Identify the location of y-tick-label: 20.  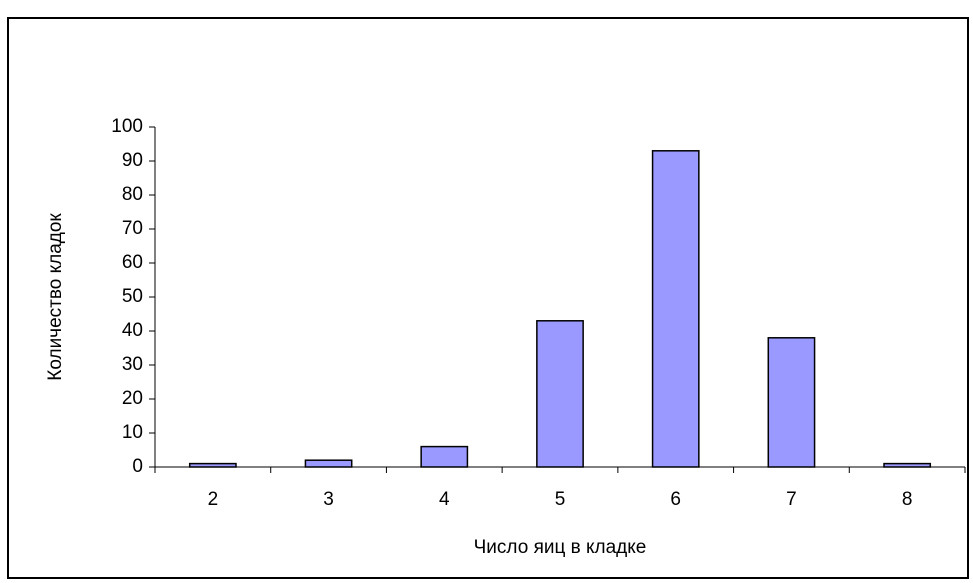
(132, 398).